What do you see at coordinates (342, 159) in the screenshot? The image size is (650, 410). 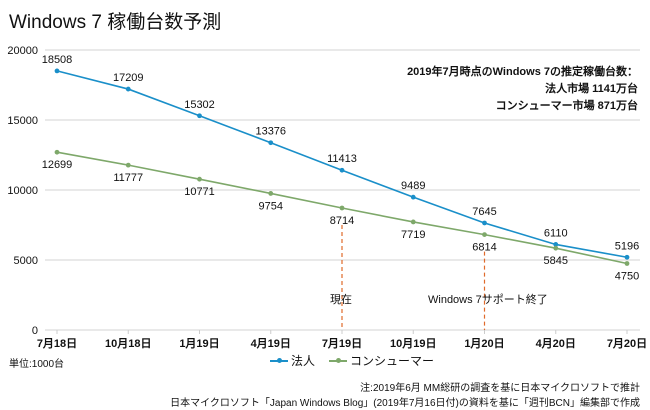 I see `data-label: 11413` at bounding box center [342, 159].